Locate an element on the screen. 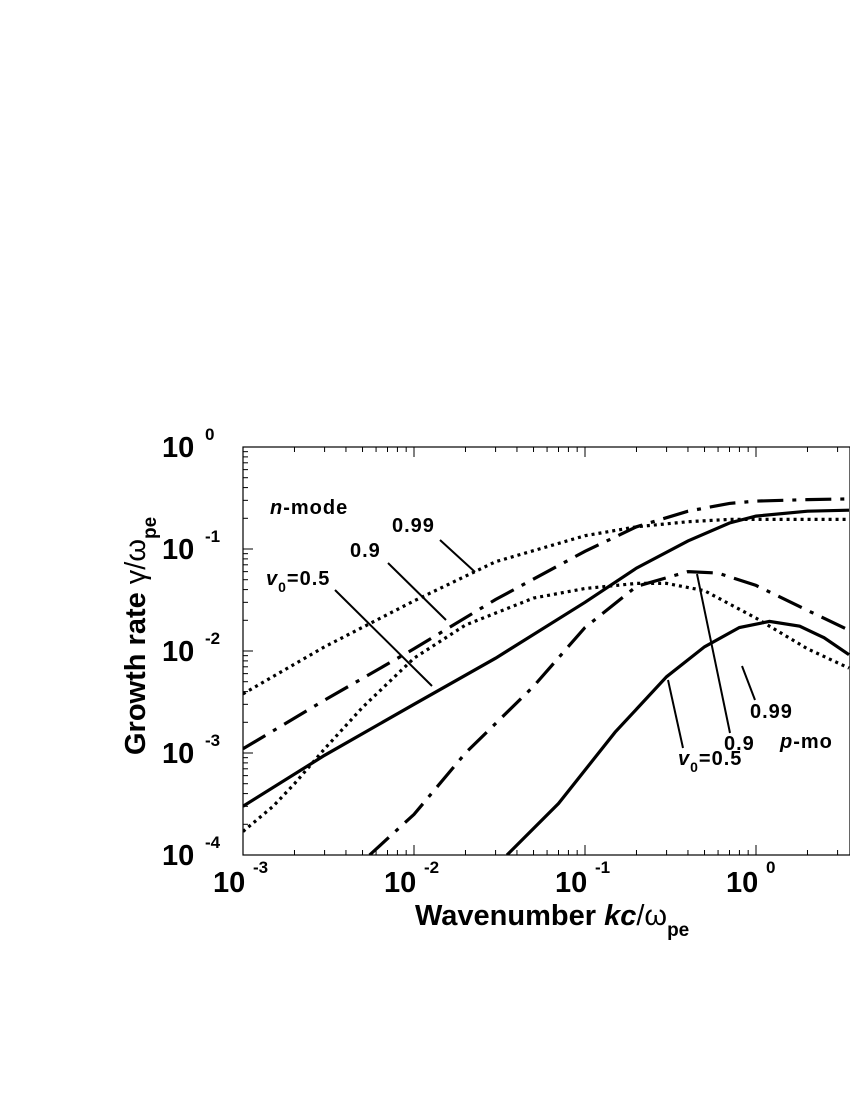  p-09-leader is located at coordinates (713, 653).